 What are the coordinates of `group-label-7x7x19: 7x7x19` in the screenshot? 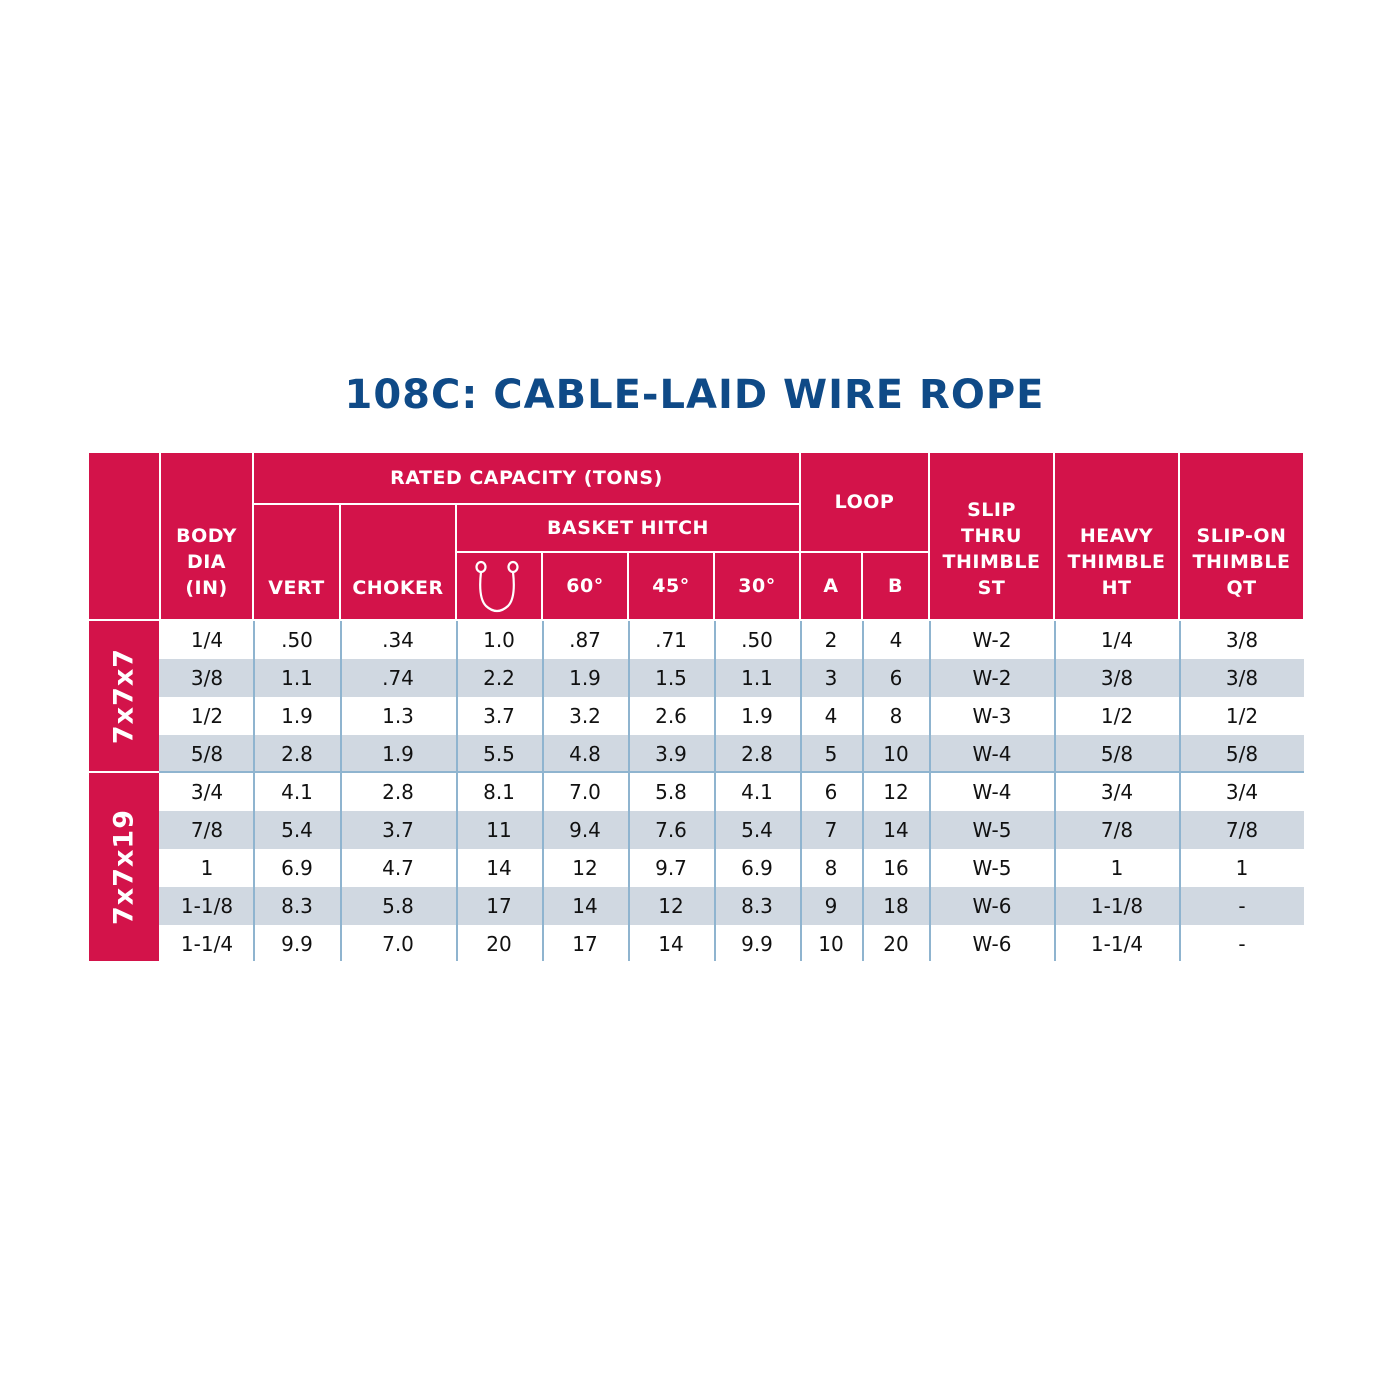 It's located at (124, 867).